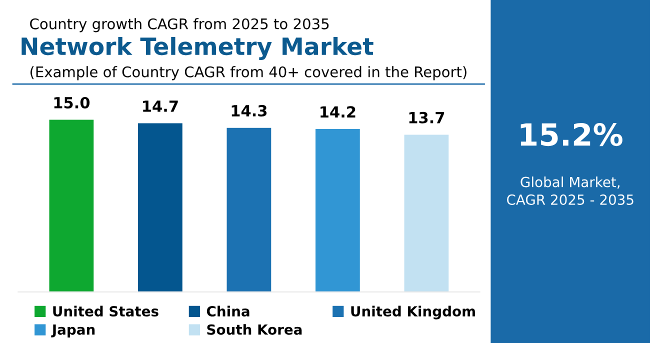 The height and width of the screenshot is (343, 650). I want to click on chart-subtitle: (Example of Country CAGR from 40+ covered in the Report), so click(248, 73).